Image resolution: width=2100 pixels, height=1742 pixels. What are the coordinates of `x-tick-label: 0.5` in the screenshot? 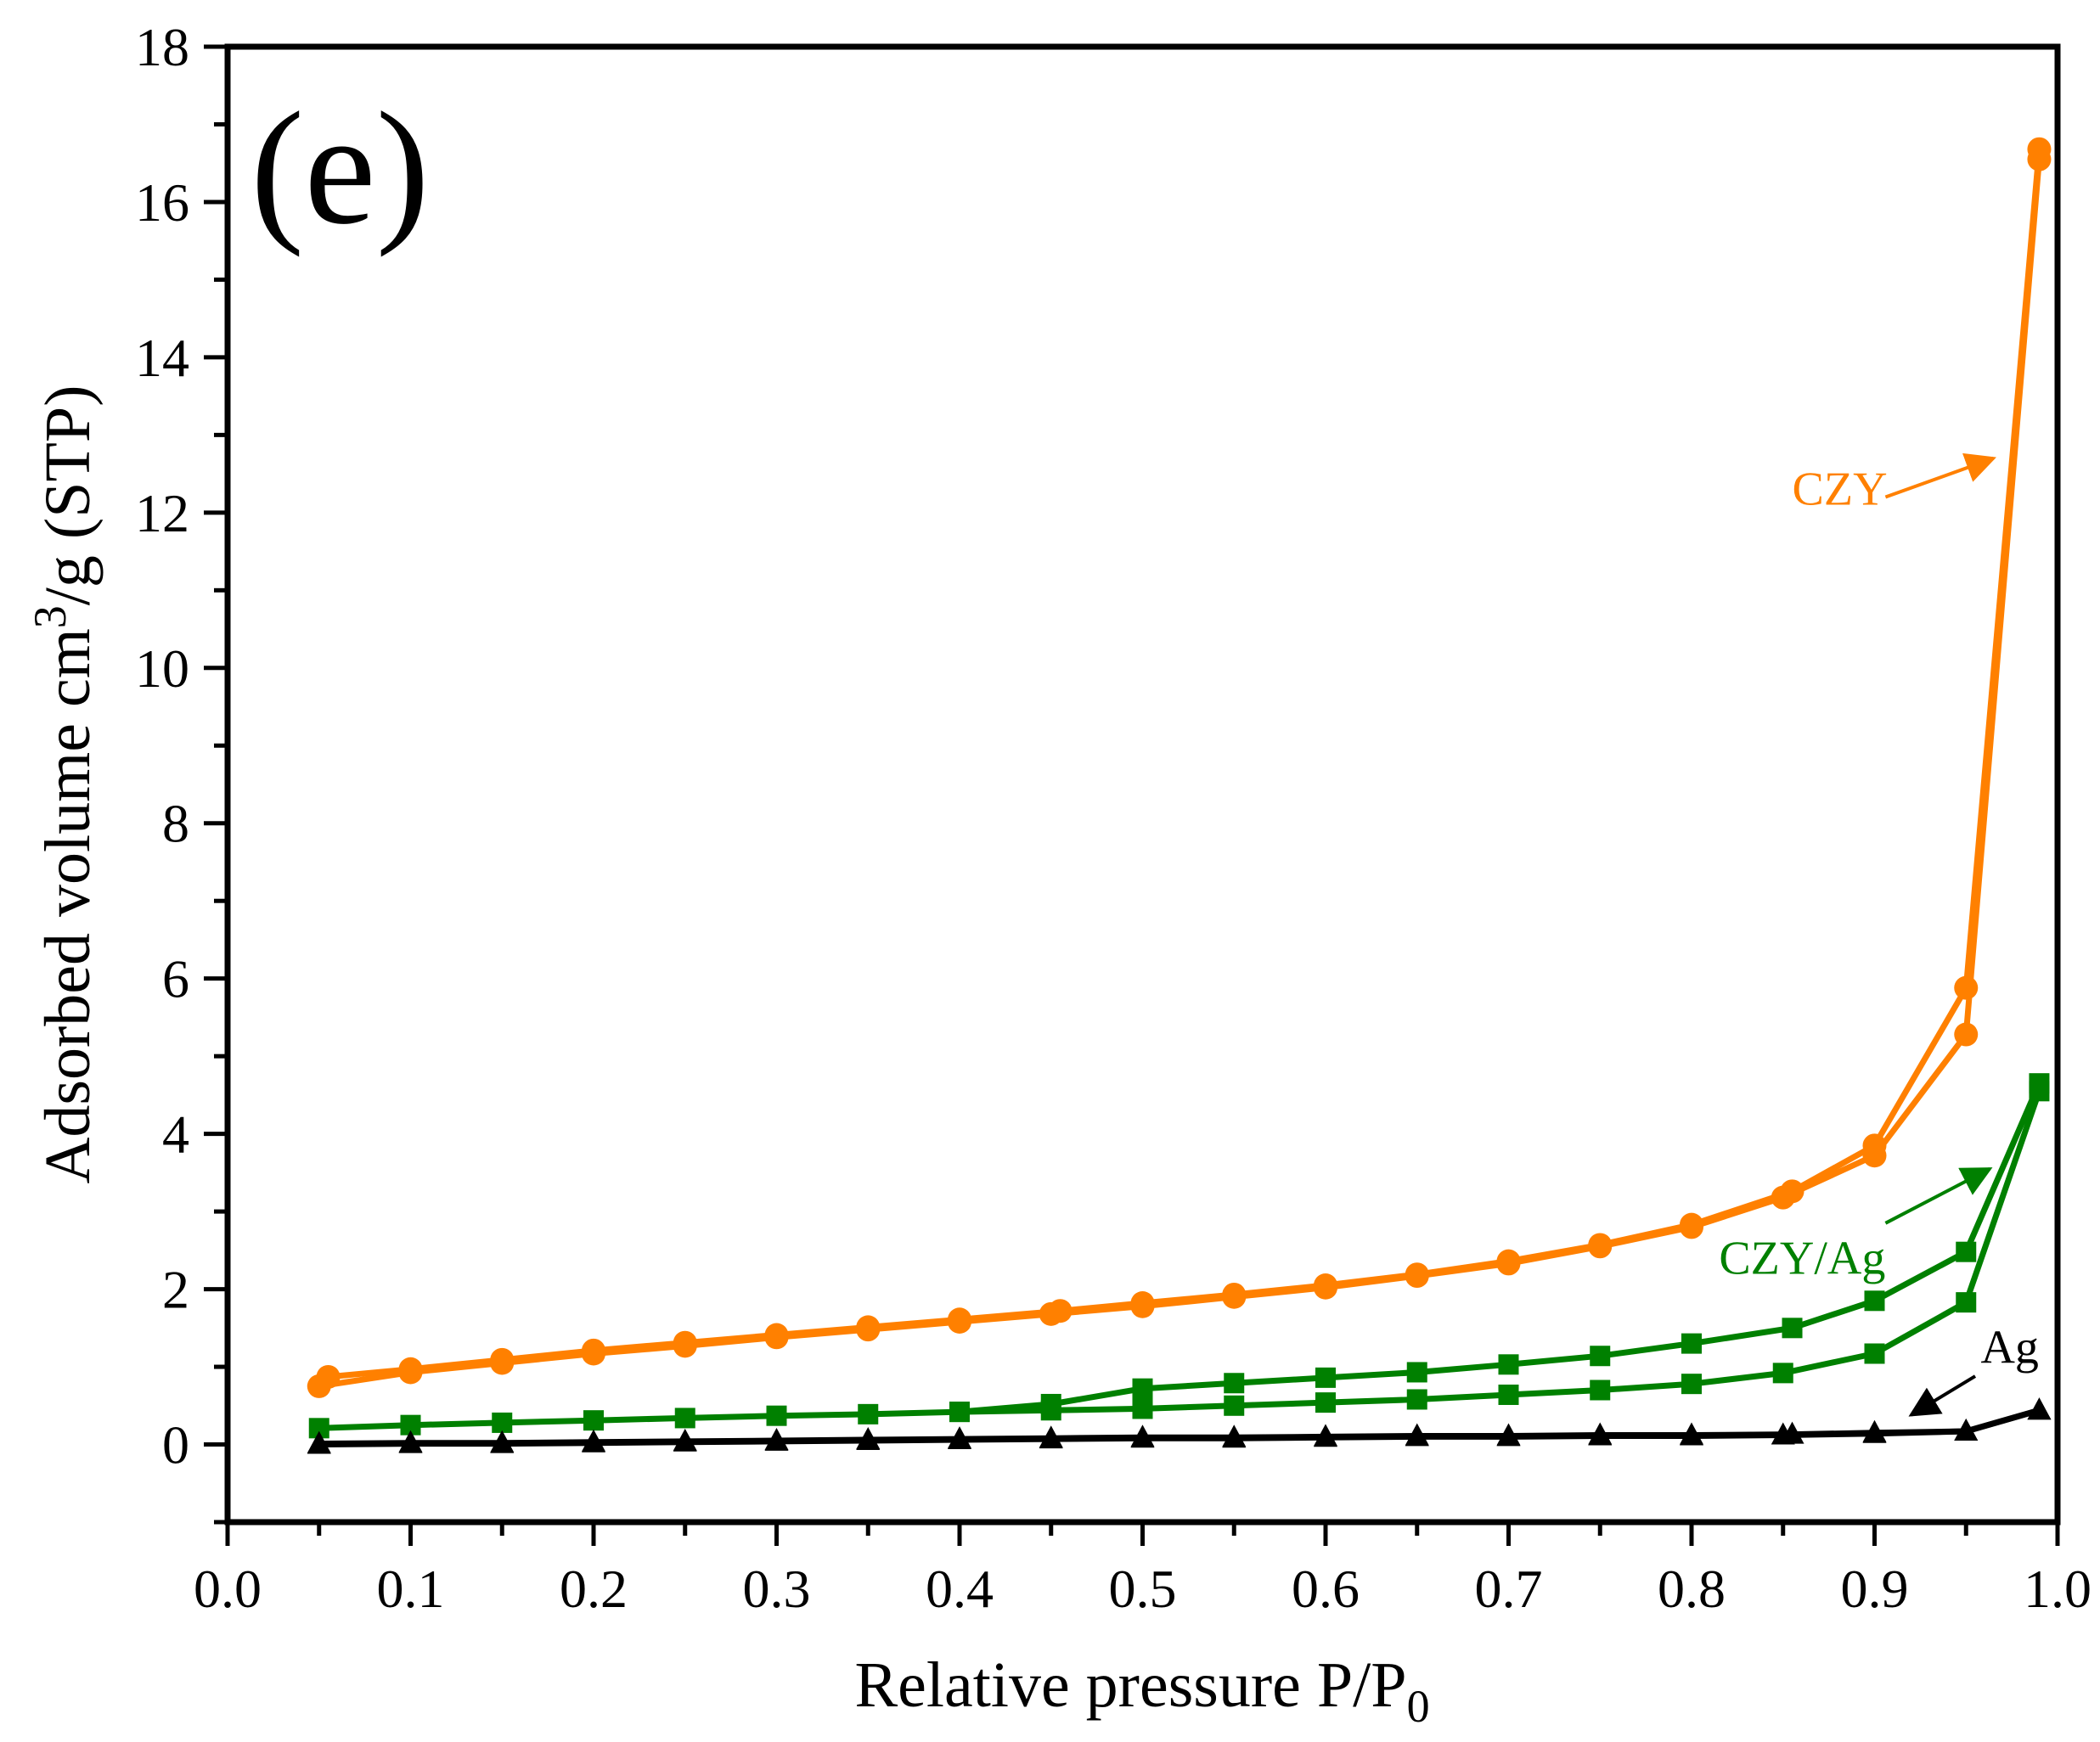 It's located at (1143, 1589).